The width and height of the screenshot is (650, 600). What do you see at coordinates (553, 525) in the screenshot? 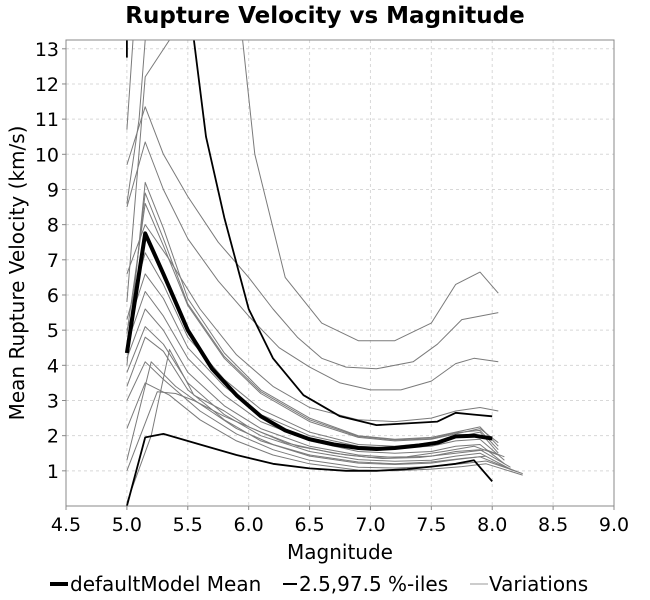
I see `x-tick-label: 8.5` at bounding box center [553, 525].